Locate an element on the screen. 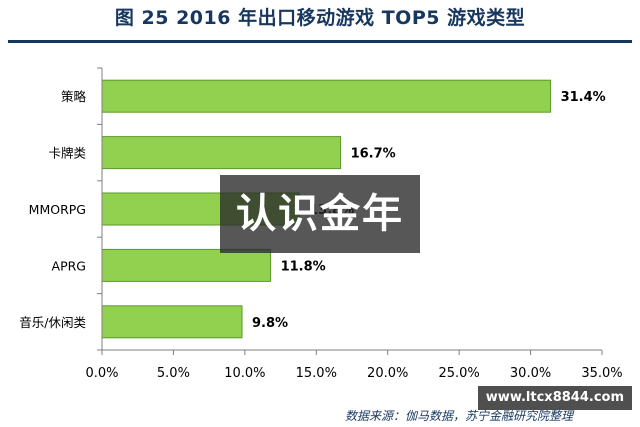 Image resolution: width=640 pixels, height=427 pixels. value-label-1: 16.7% is located at coordinates (373, 154).